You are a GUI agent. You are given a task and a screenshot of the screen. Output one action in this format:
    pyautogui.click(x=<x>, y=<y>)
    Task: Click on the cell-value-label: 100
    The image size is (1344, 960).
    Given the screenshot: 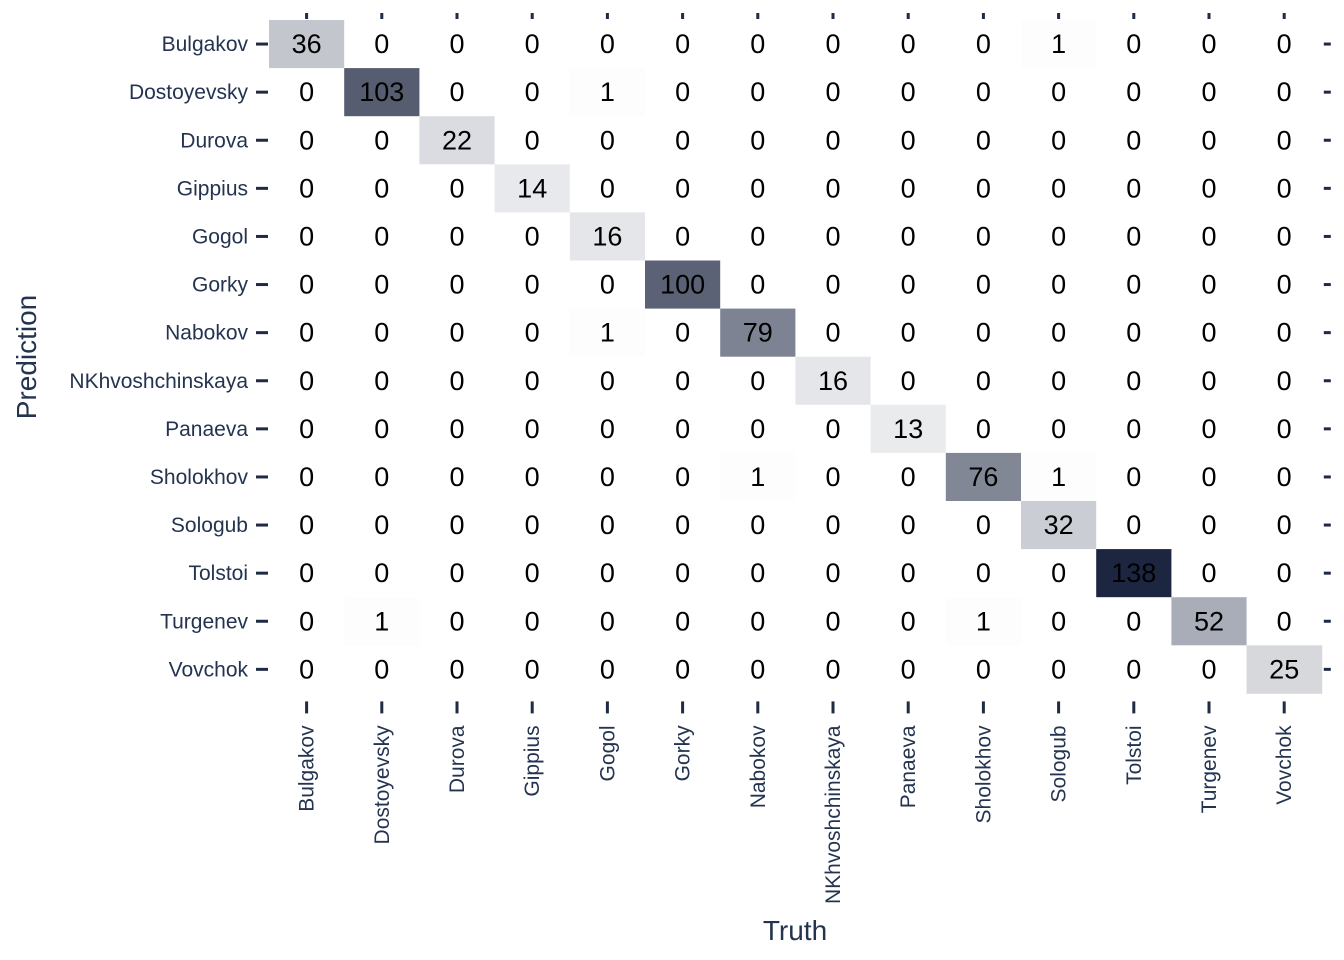 What is the action you would take?
    pyautogui.click(x=682, y=285)
    